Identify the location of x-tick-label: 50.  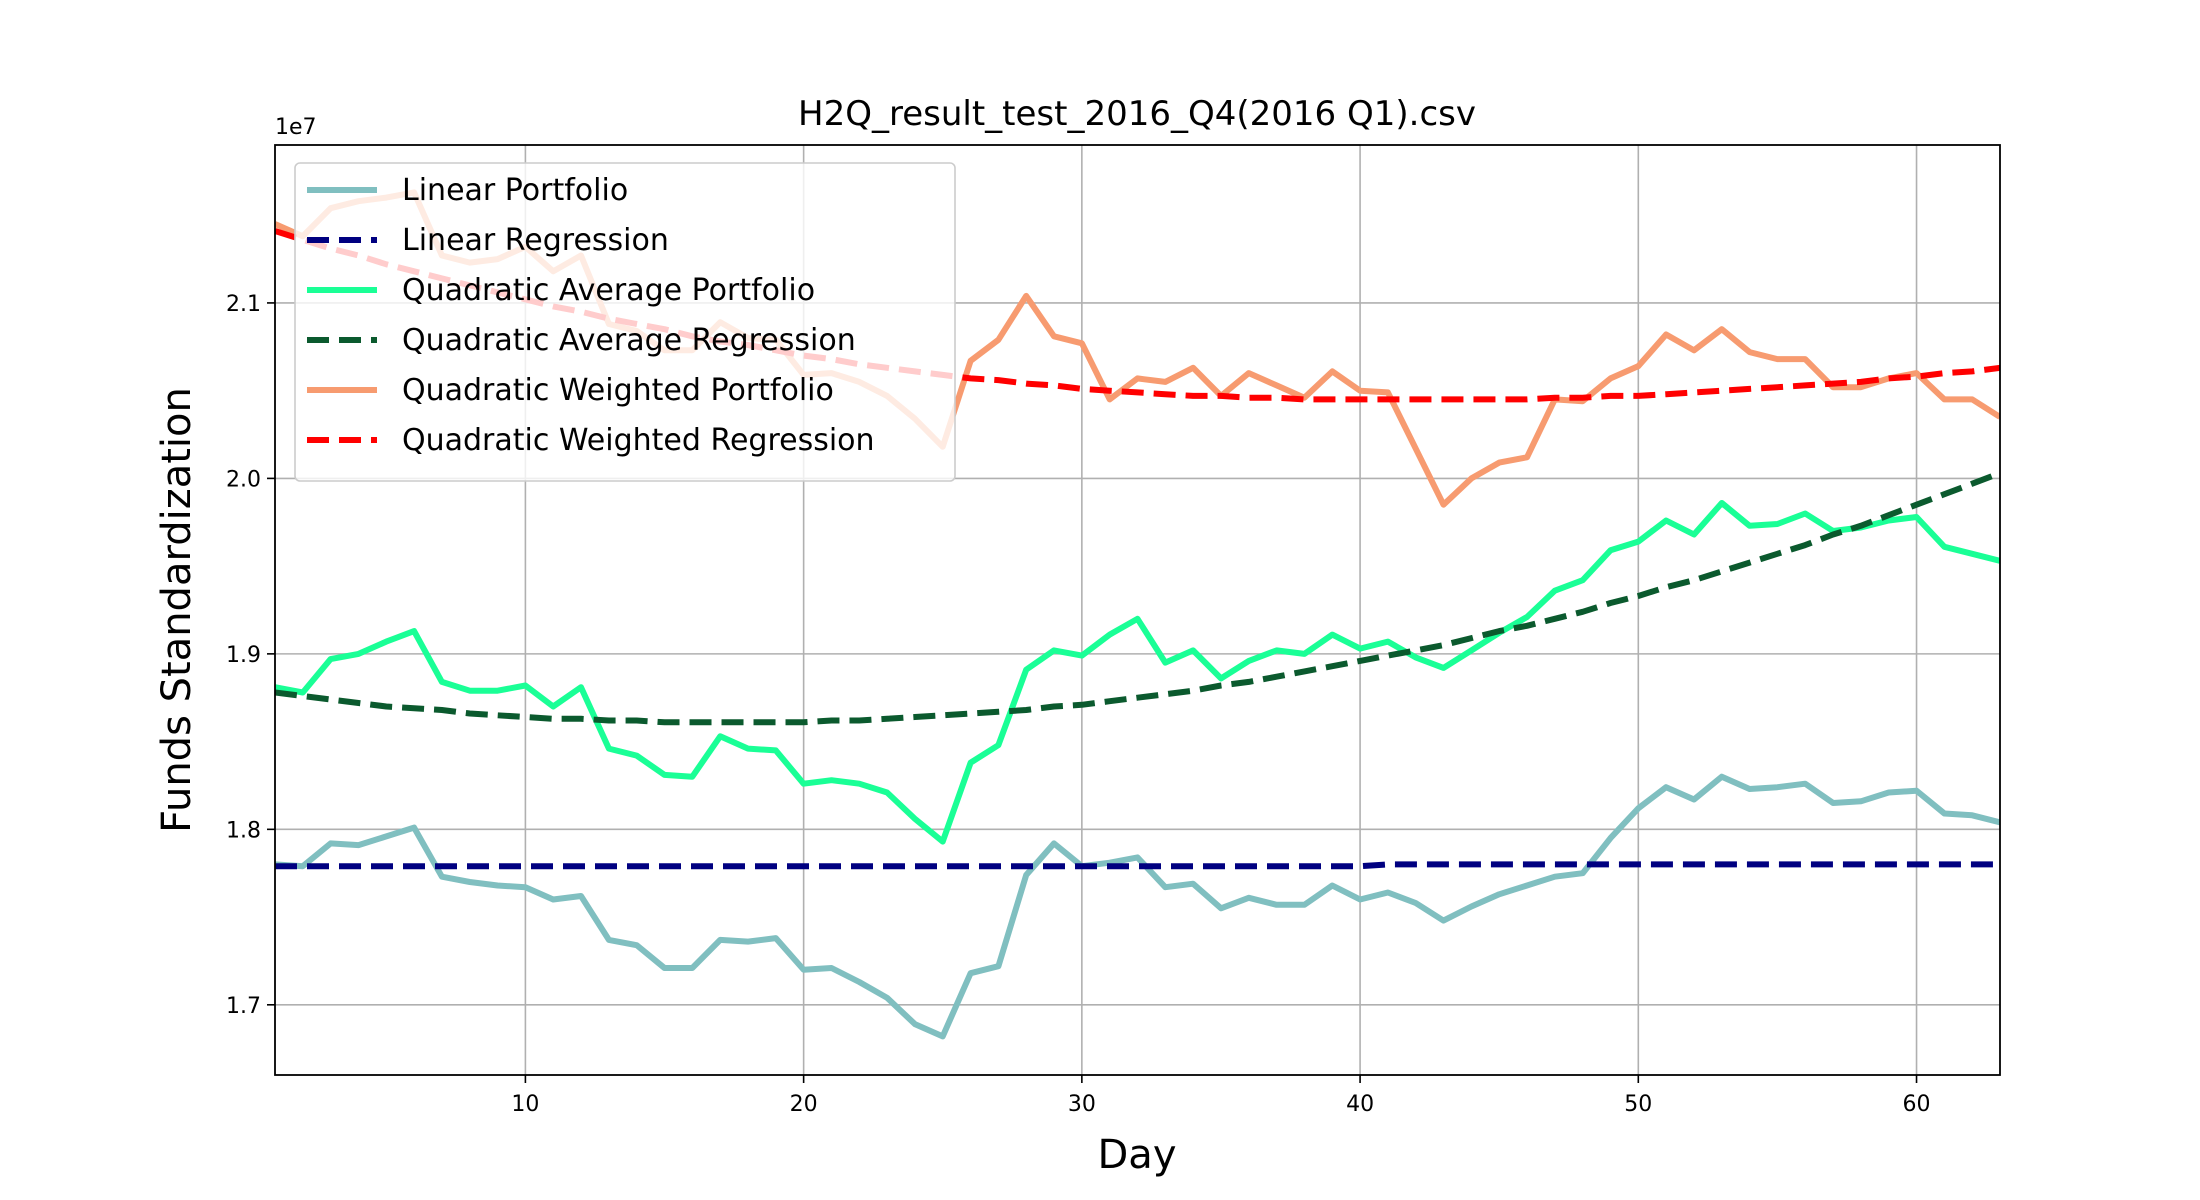
(1638, 1104).